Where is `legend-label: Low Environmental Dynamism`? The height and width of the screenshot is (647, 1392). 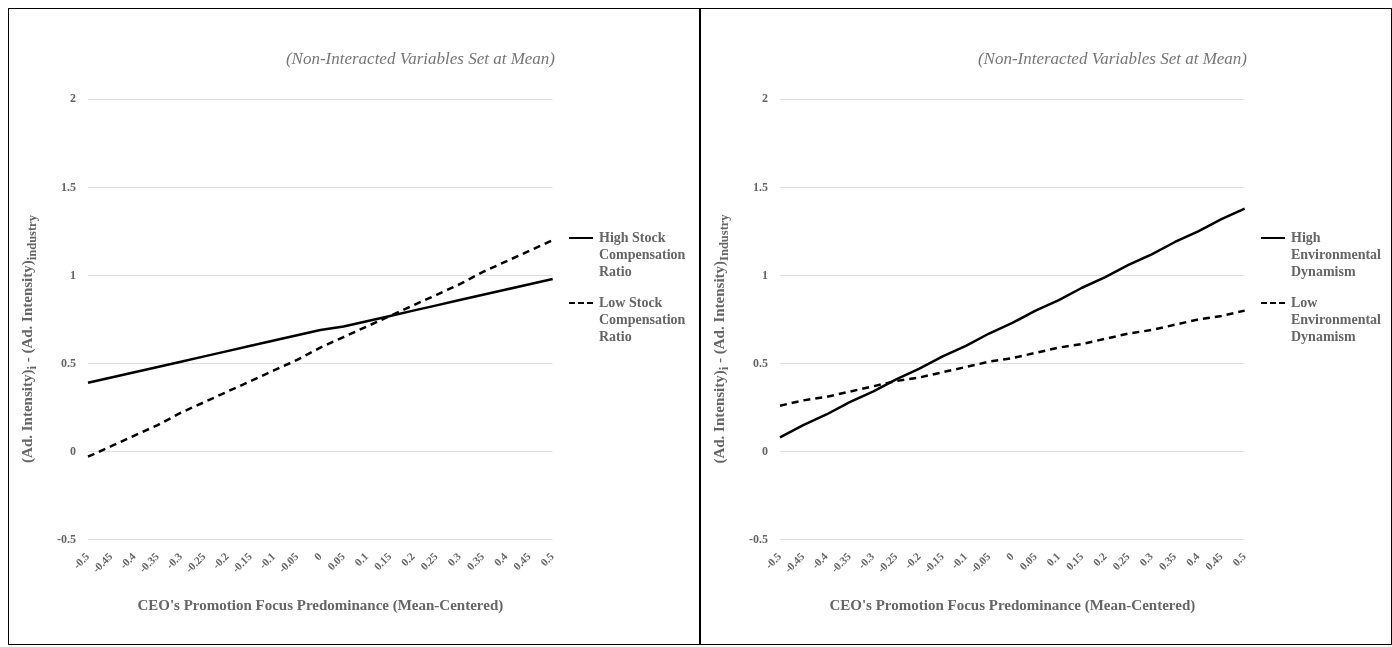 legend-label: Low Environmental Dynamism is located at coordinates (1336, 319).